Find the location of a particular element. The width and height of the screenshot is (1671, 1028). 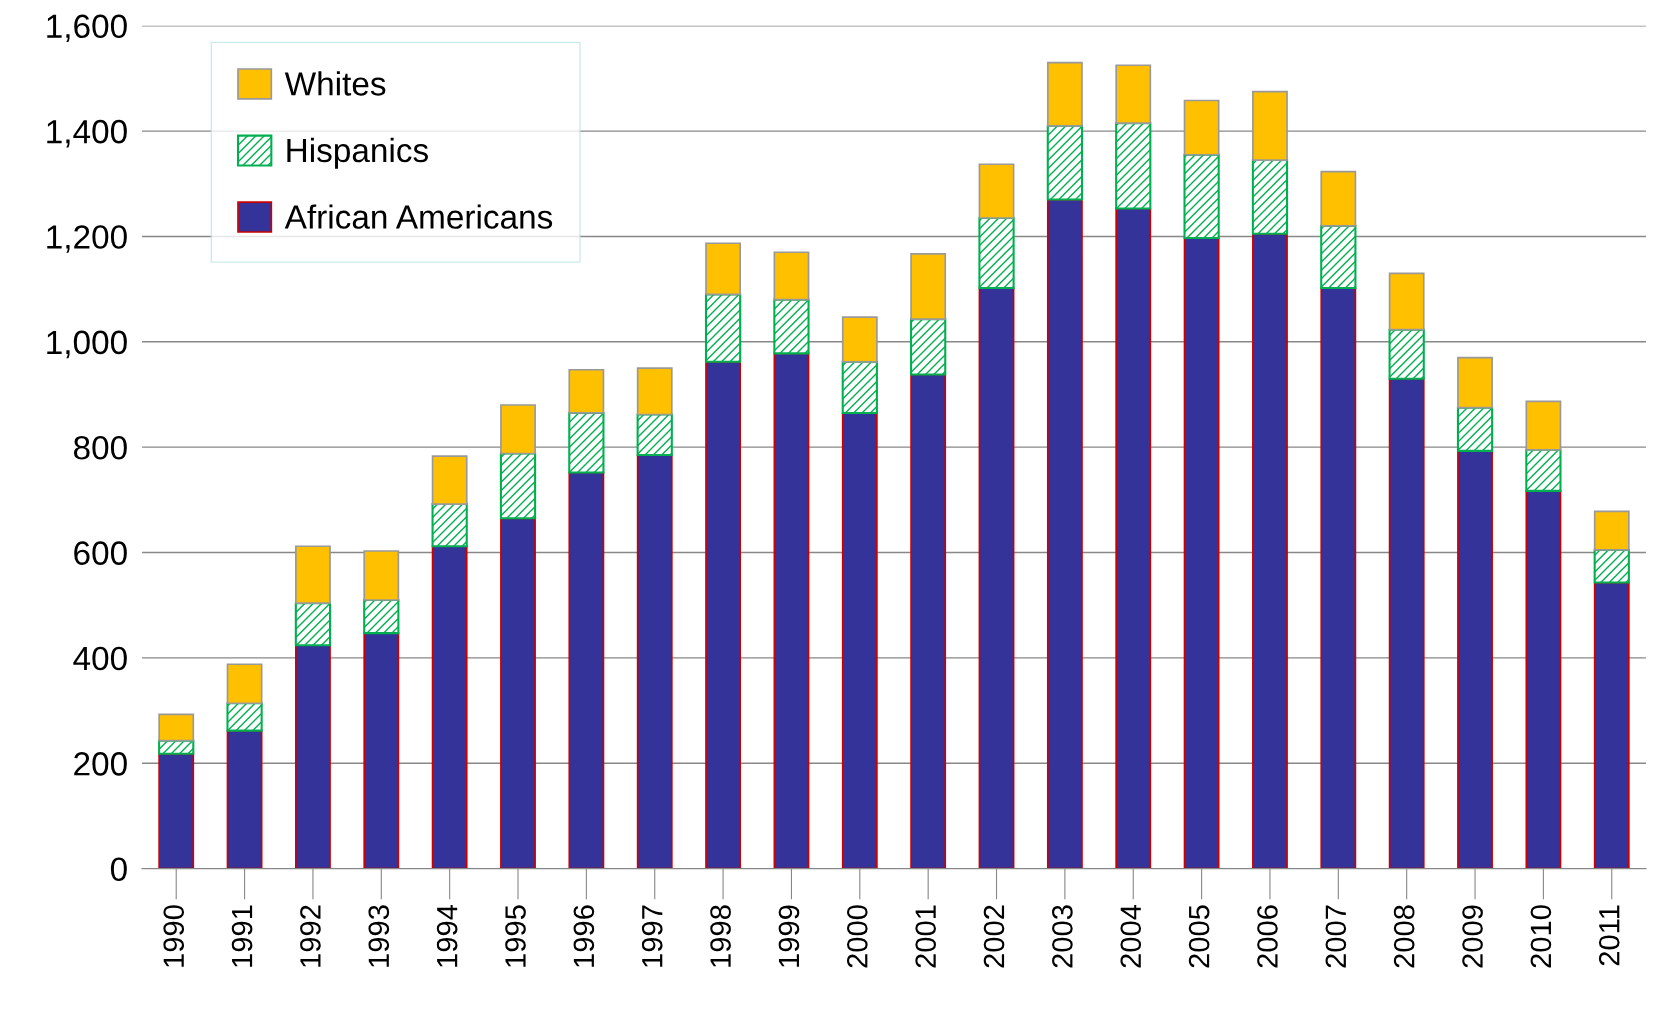

x-tick-label: 1992 is located at coordinates (310, 936).